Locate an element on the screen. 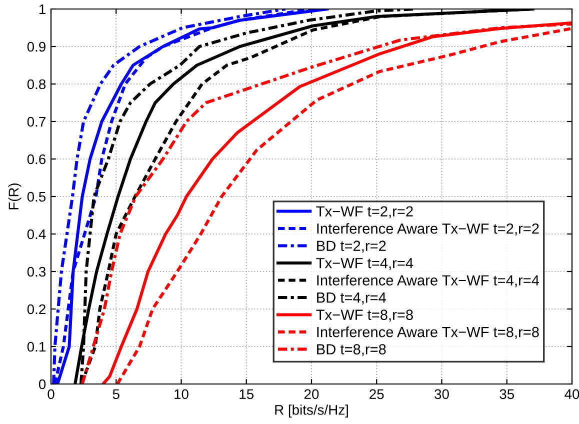 The width and height of the screenshot is (579, 424). legend-label: Interference Aware Tx−WF t=2,r=2 is located at coordinates (428, 229).